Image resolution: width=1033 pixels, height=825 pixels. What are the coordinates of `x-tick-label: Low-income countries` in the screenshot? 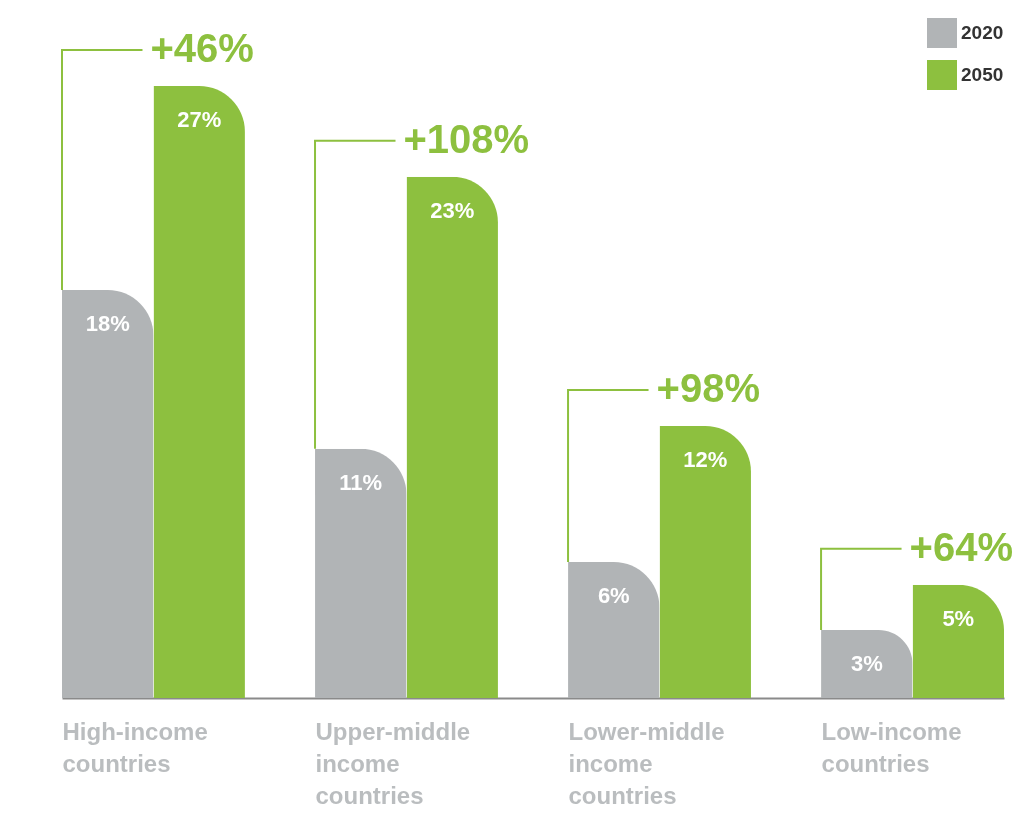 It's located at (891, 747).